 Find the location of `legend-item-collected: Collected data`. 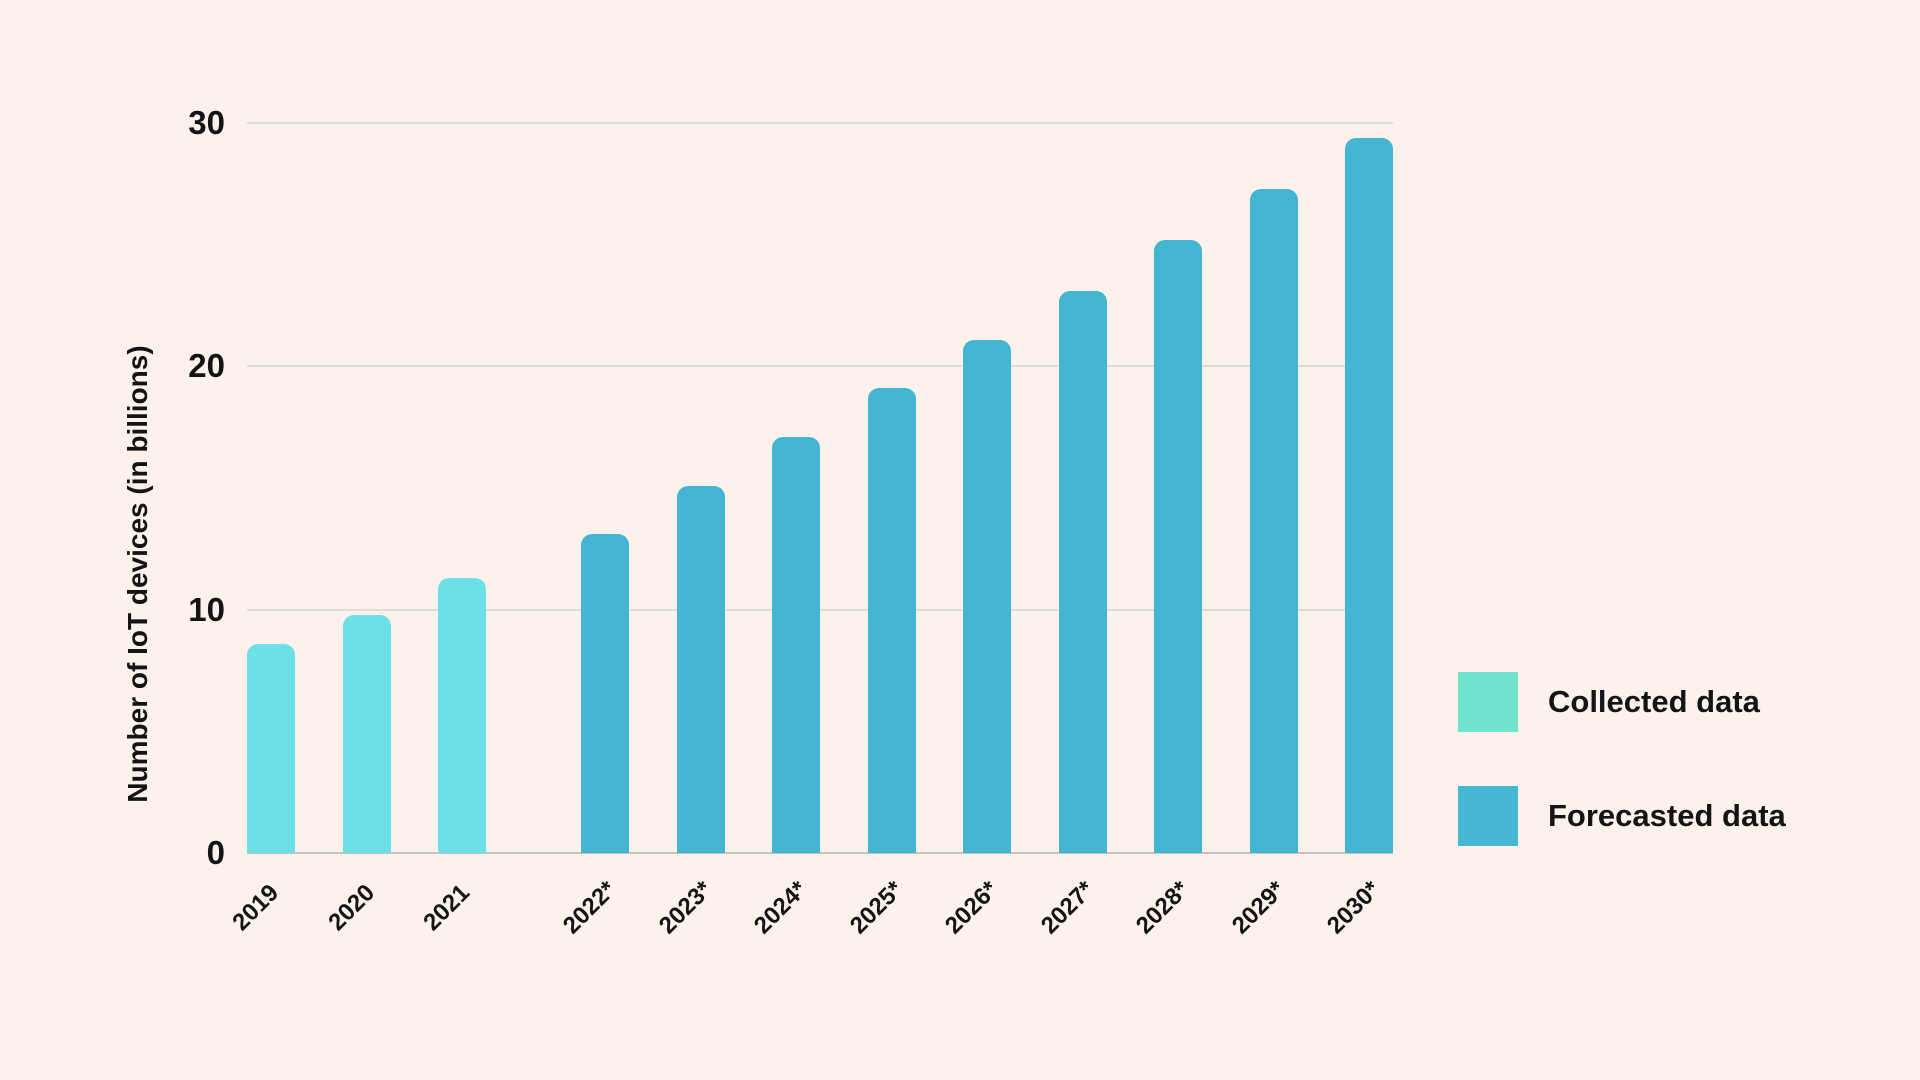

legend-item-collected: Collected data is located at coordinates (1609, 702).